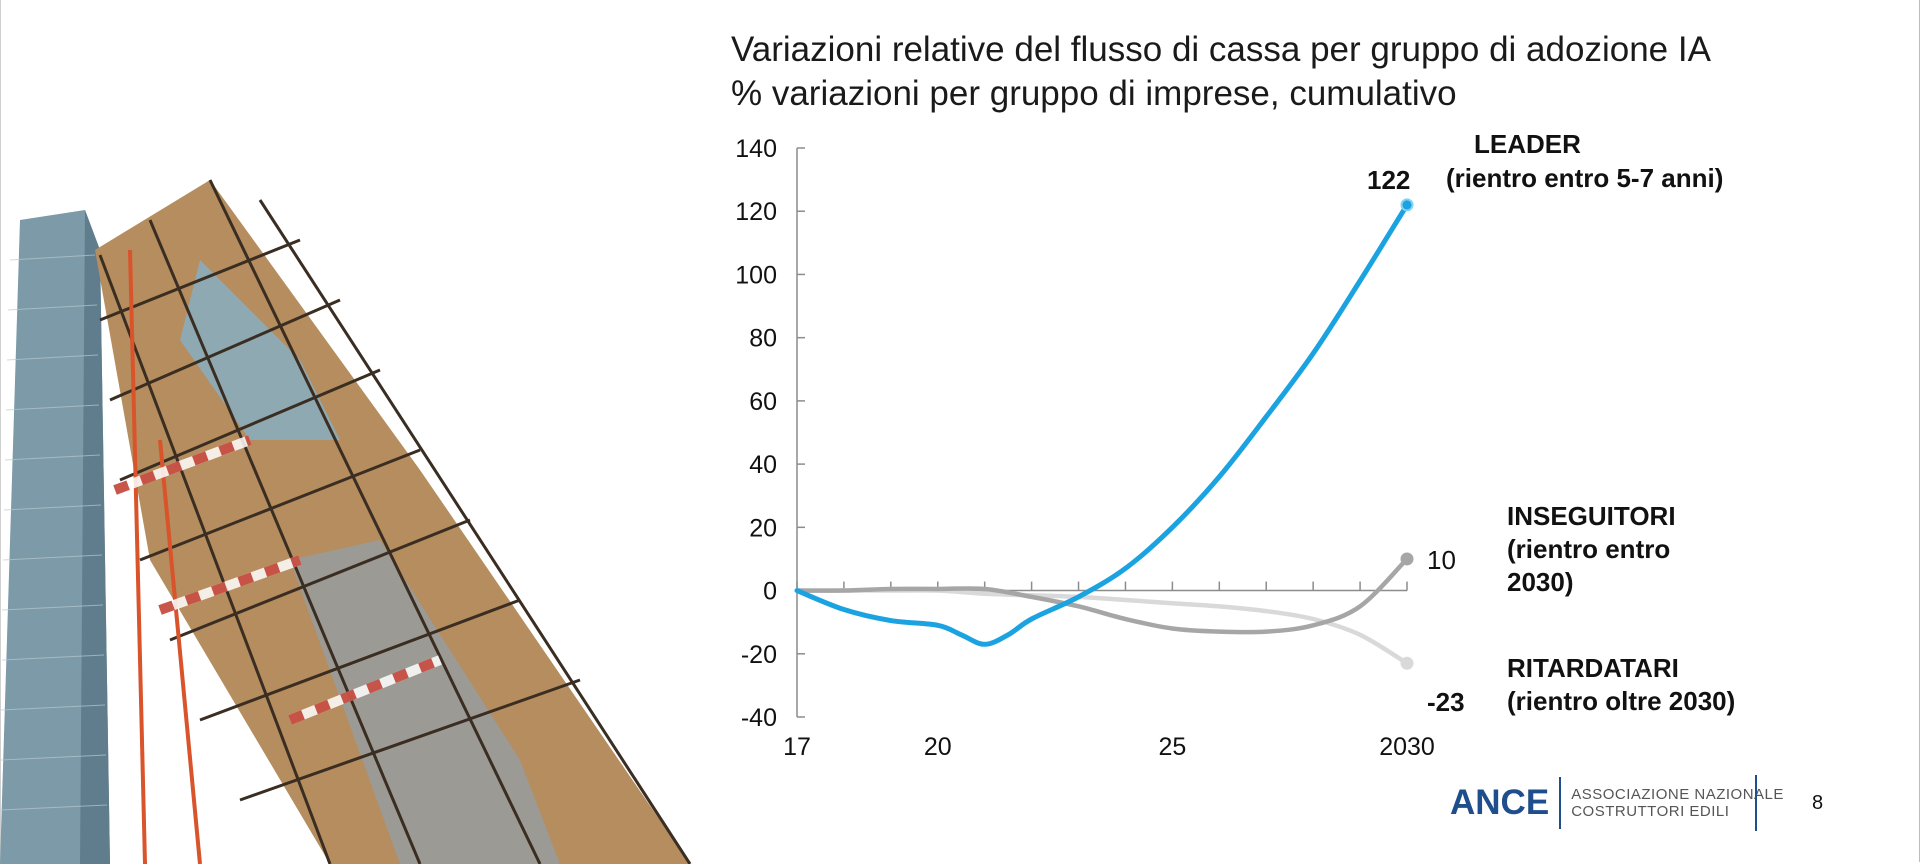 Image resolution: width=1920 pixels, height=864 pixels. Describe the element at coordinates (1441, 560) in the screenshot. I see `end-label-inseguitori: 10` at that location.